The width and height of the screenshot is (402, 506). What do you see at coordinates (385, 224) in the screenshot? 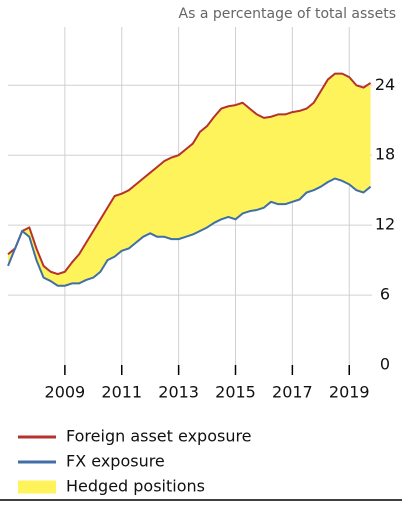
I see `y-tick-label: 12` at bounding box center [385, 224].